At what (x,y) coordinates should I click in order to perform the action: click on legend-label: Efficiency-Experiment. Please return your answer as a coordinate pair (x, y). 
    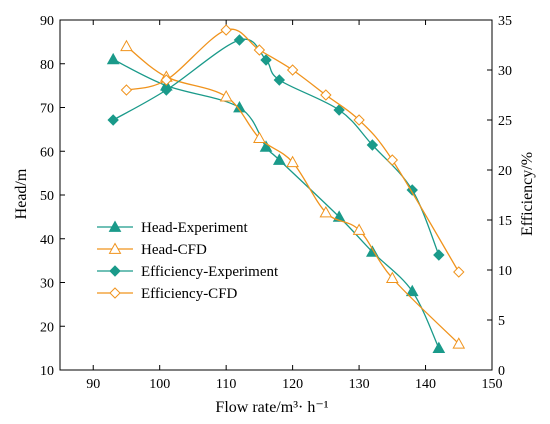
    Looking at the image, I should click on (210, 272).